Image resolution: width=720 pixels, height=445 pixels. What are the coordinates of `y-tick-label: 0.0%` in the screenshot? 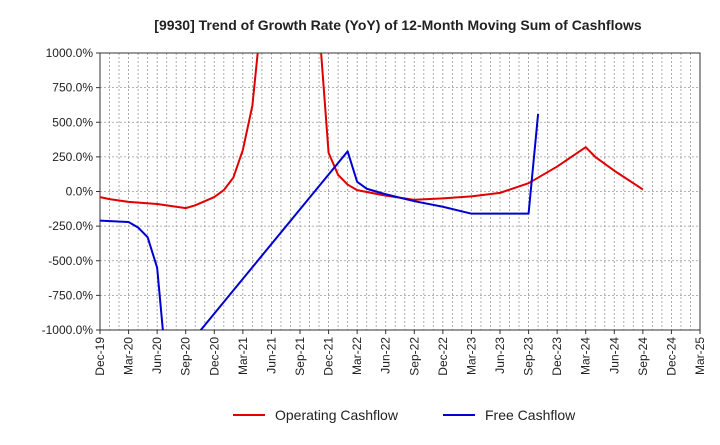 It's located at (80, 192).